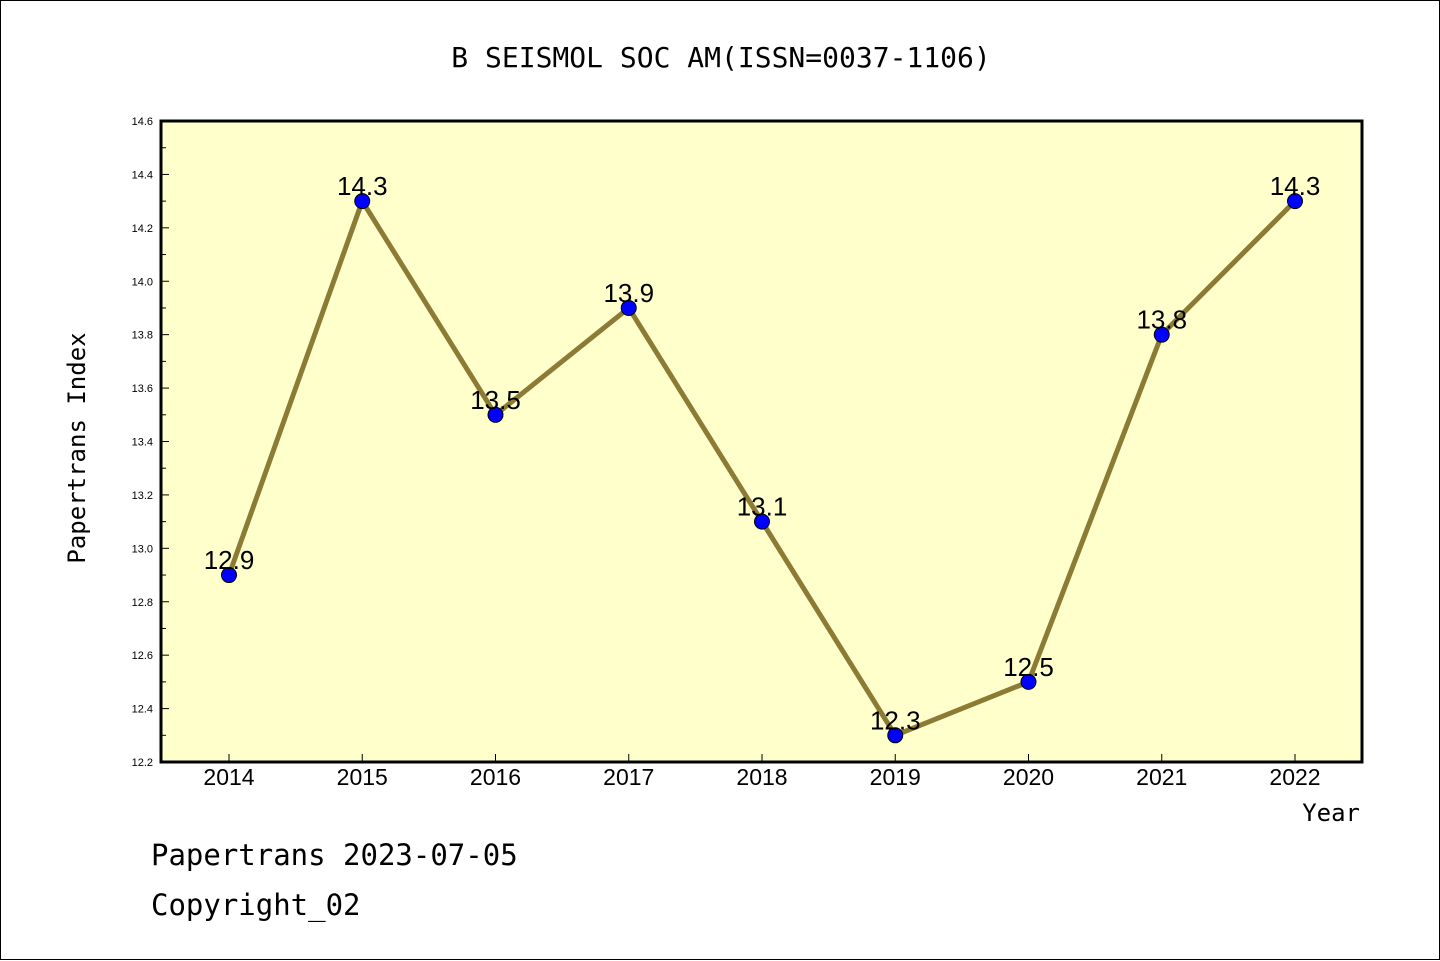 This screenshot has width=1440, height=961. I want to click on data-label: 13.8, so click(1161, 320).